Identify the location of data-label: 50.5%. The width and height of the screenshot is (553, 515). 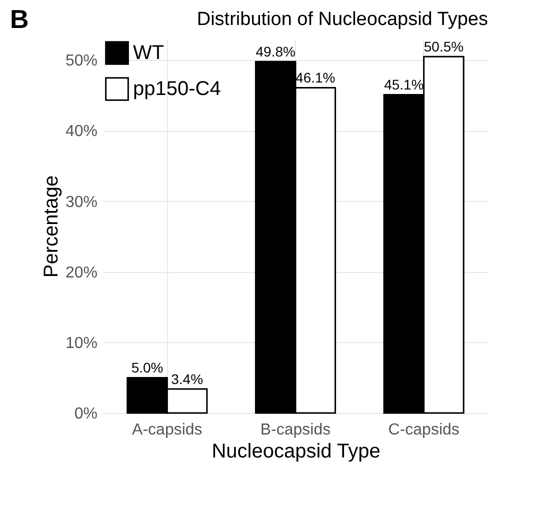
(444, 46).